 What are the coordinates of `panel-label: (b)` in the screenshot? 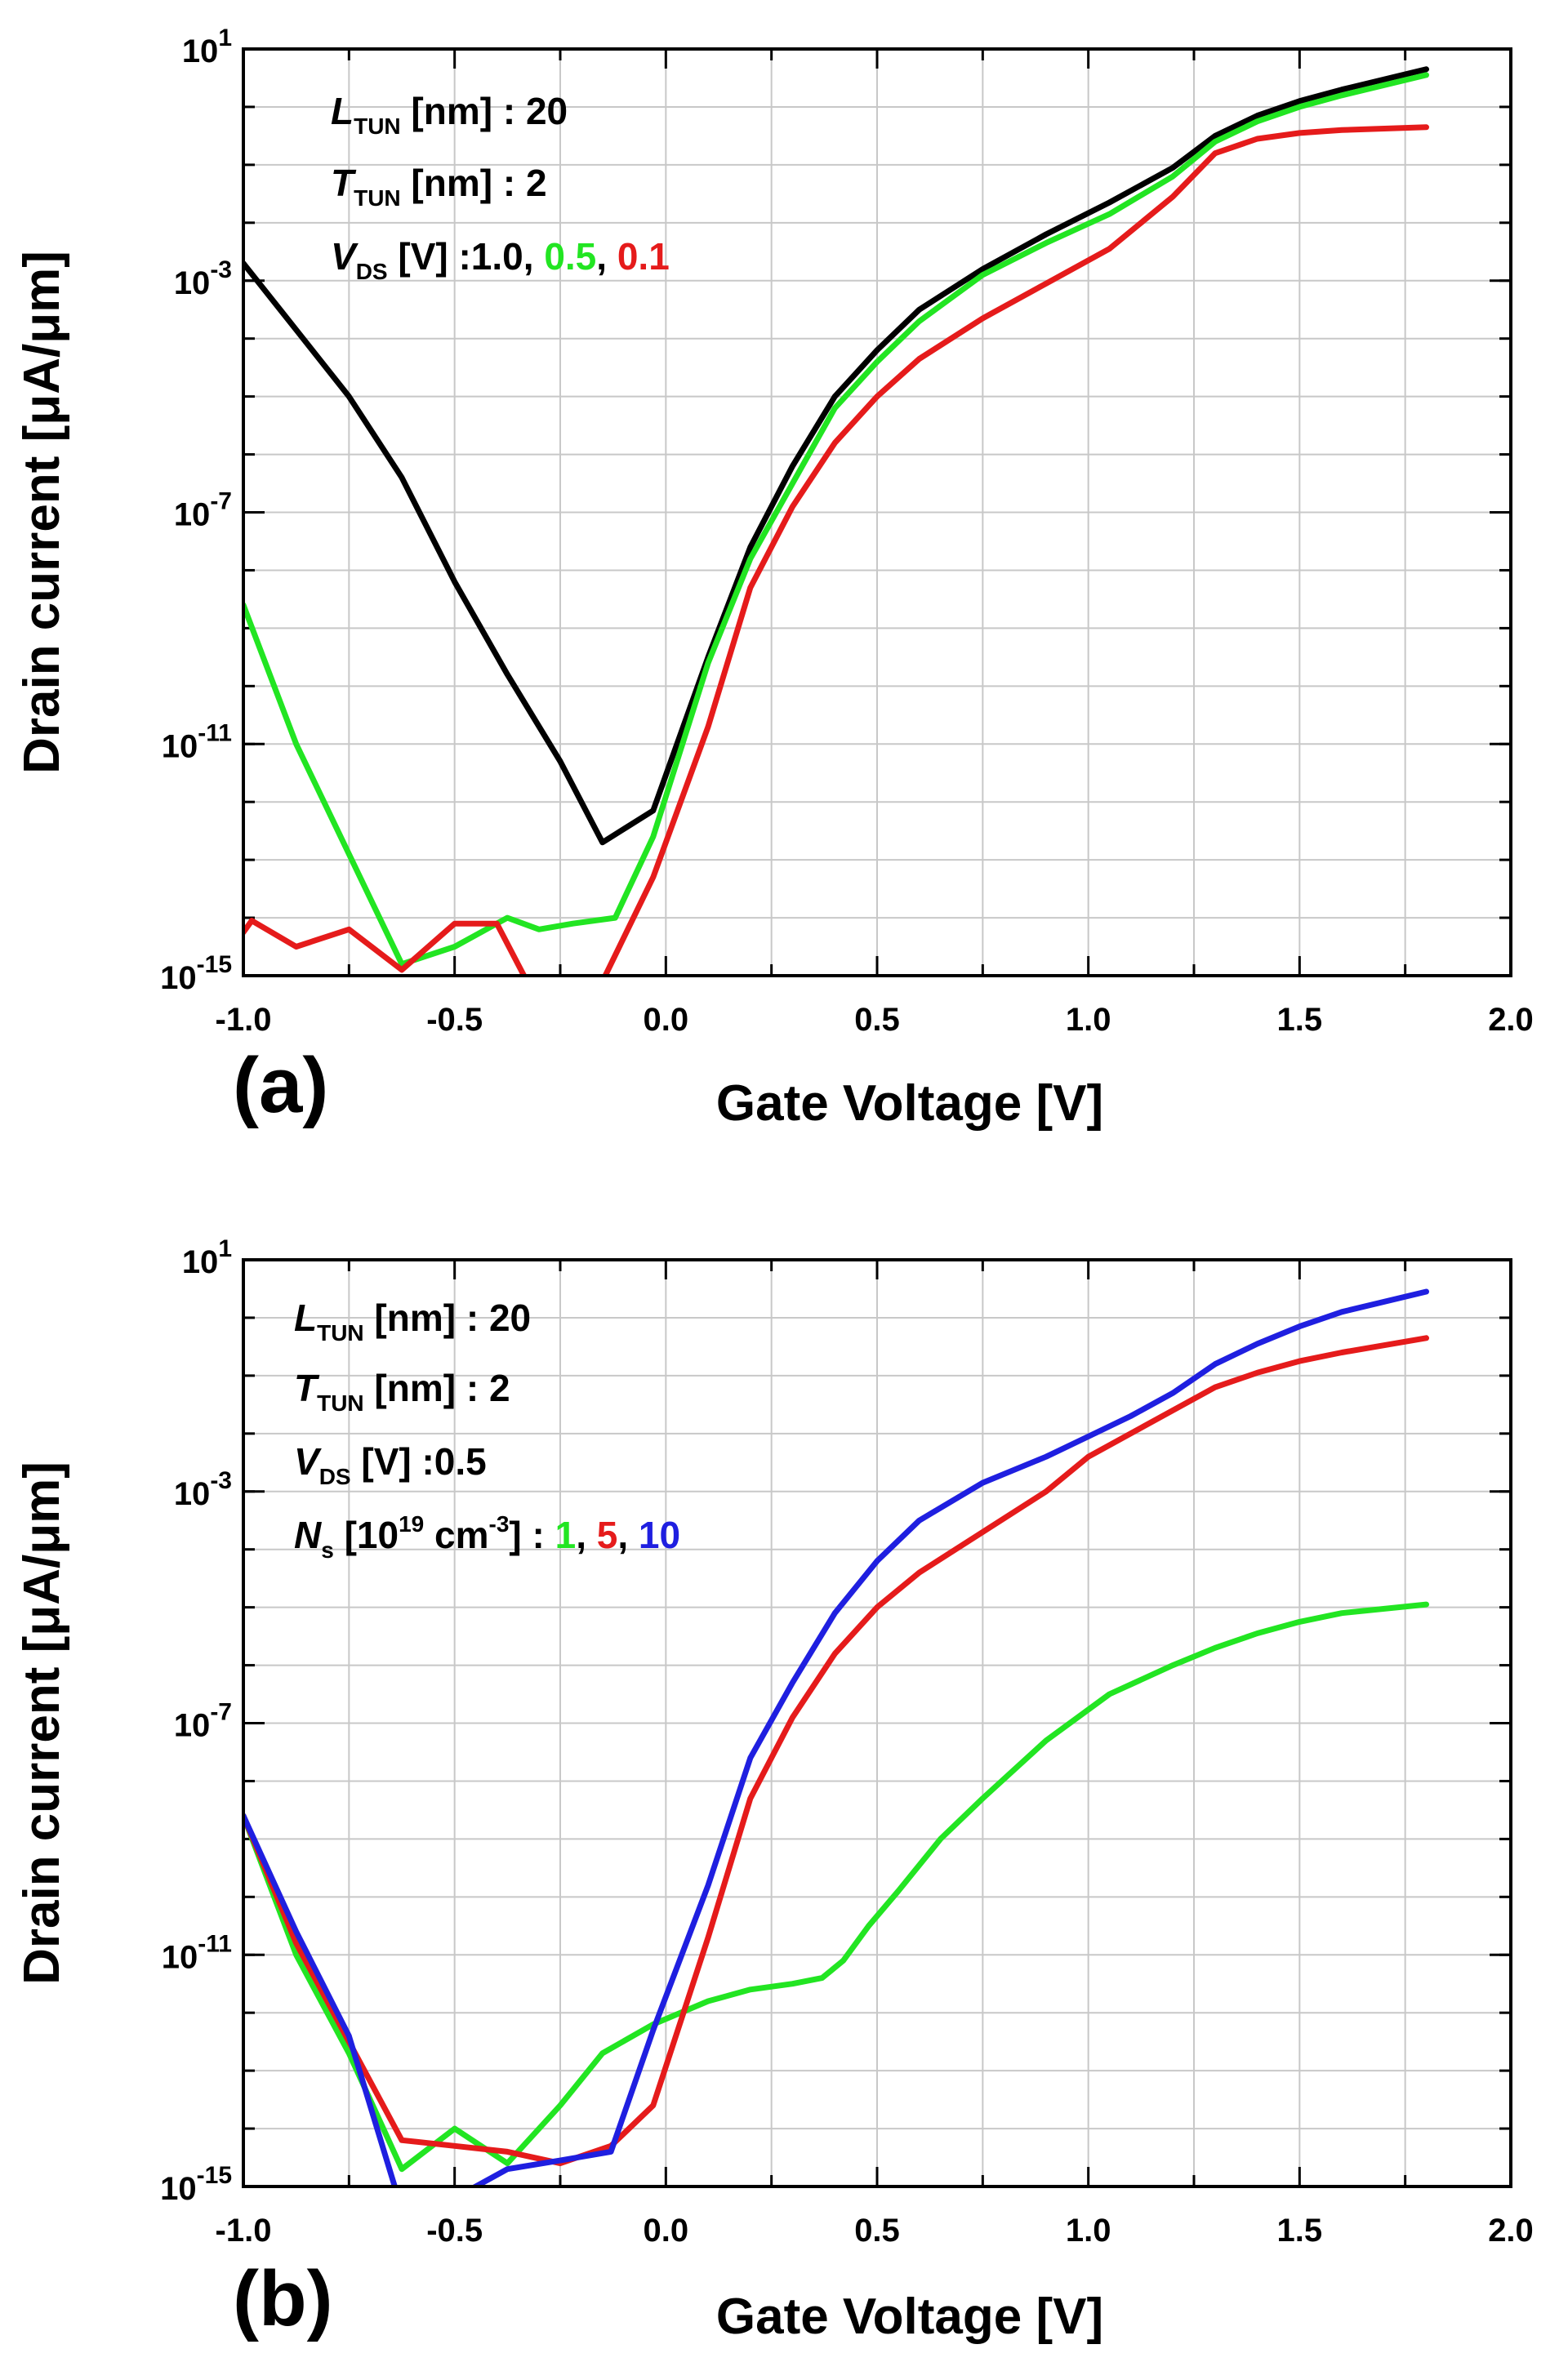 It's located at (283, 2299).